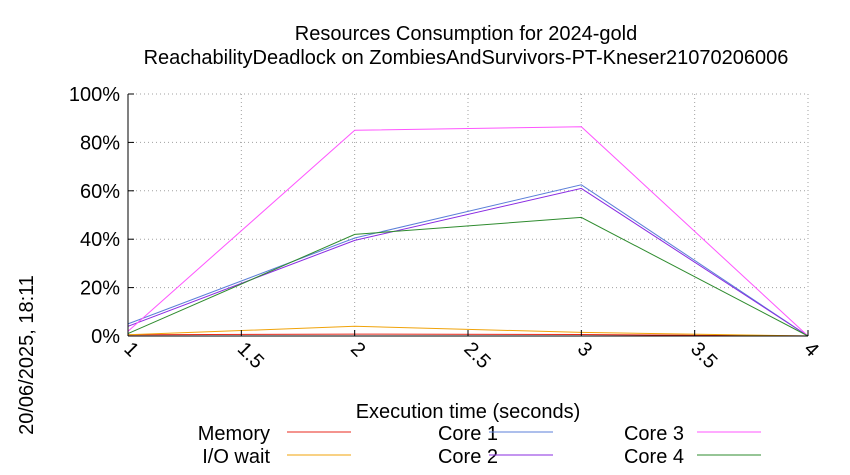 The width and height of the screenshot is (850, 475). What do you see at coordinates (100, 289) in the screenshot?
I see `y-tick-label: 20%` at bounding box center [100, 289].